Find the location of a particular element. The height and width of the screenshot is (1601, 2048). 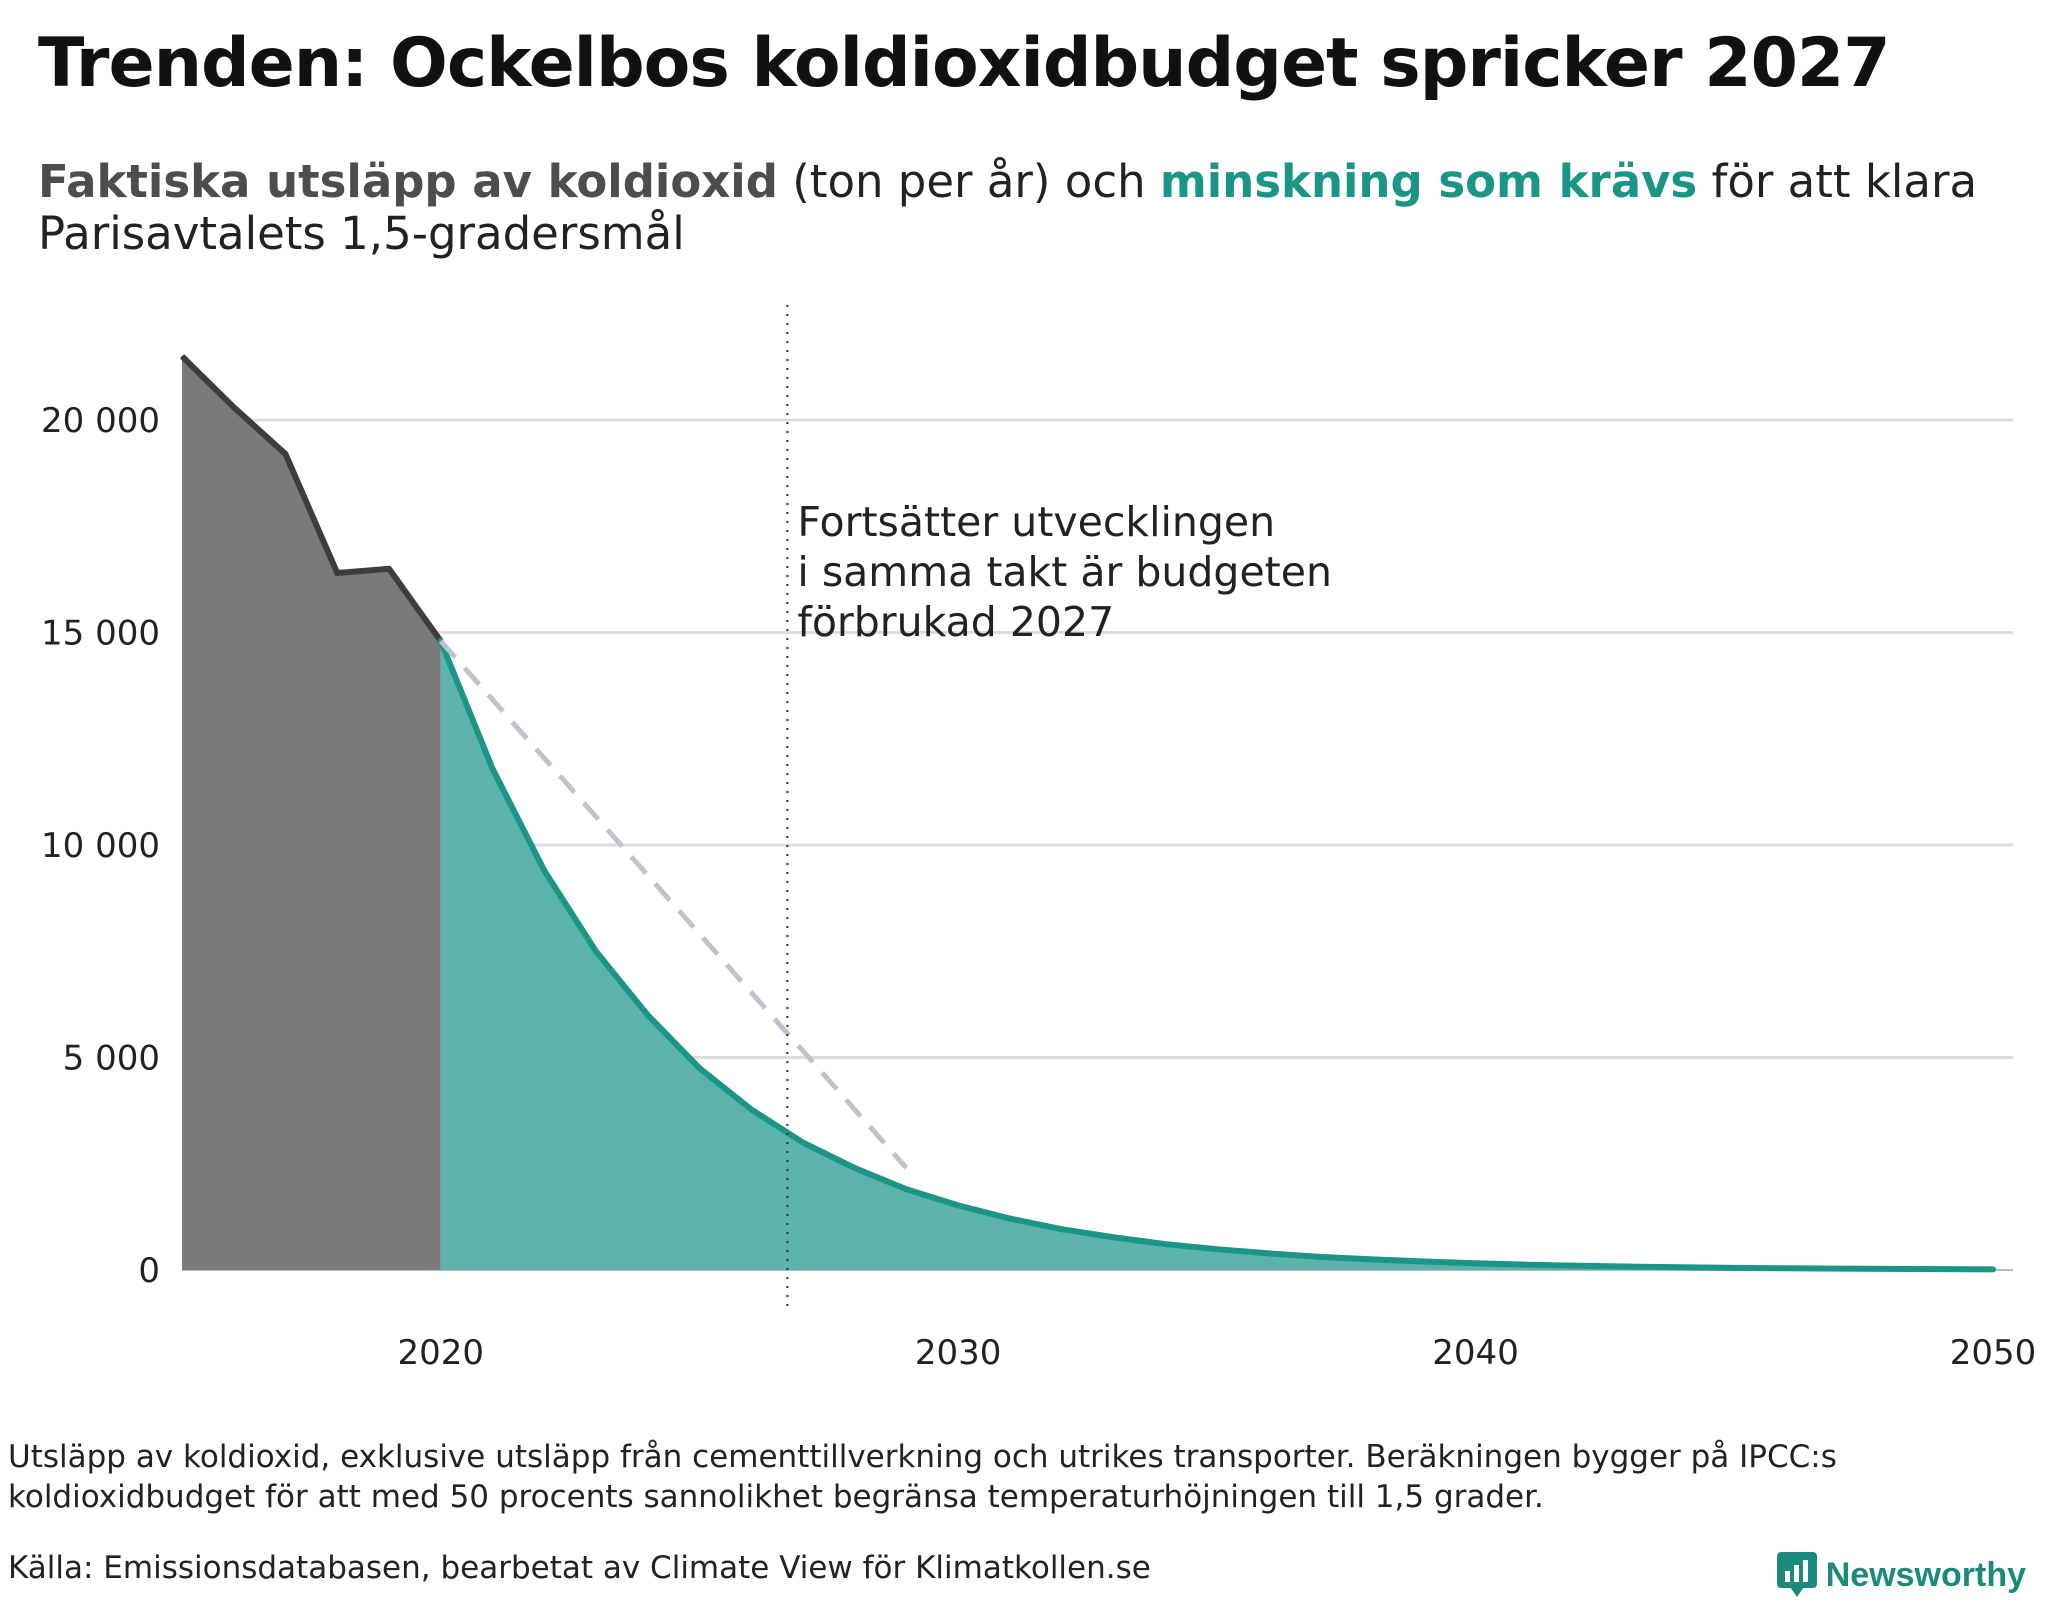

brand-logo: Newsworthy is located at coordinates (1901, 1575).